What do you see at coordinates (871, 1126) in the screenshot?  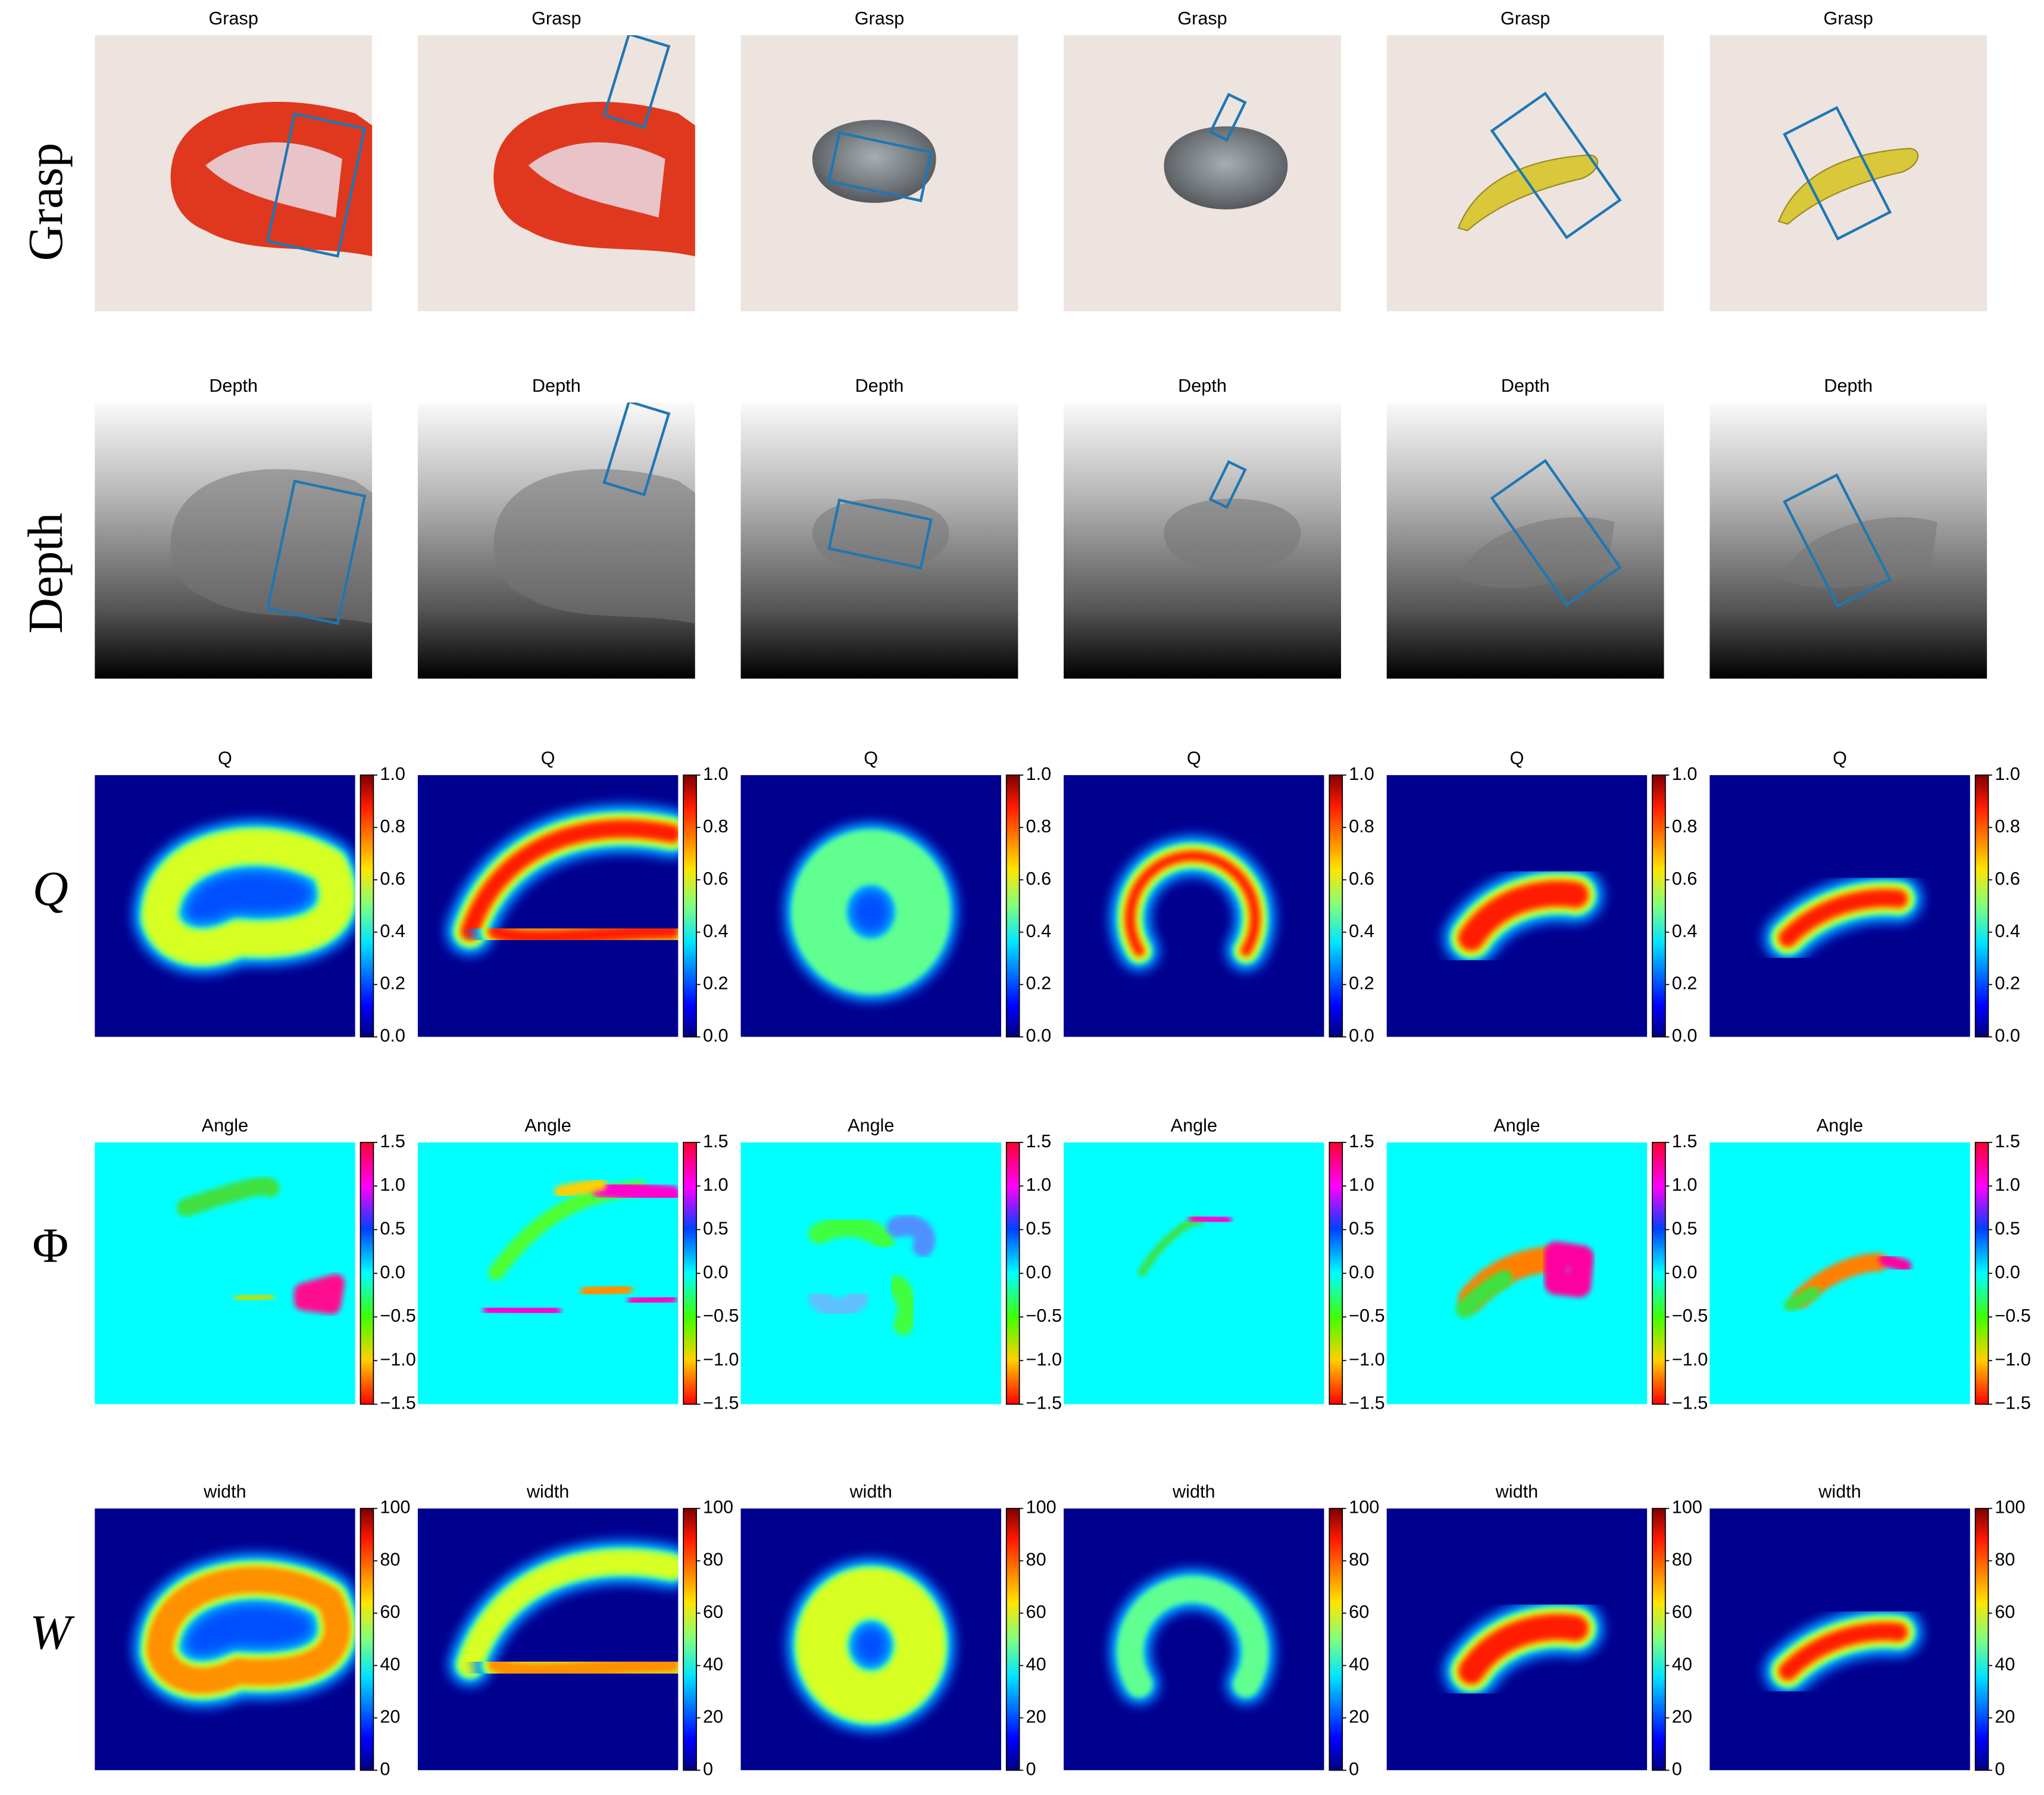 I see `panel-title: Angle` at bounding box center [871, 1126].